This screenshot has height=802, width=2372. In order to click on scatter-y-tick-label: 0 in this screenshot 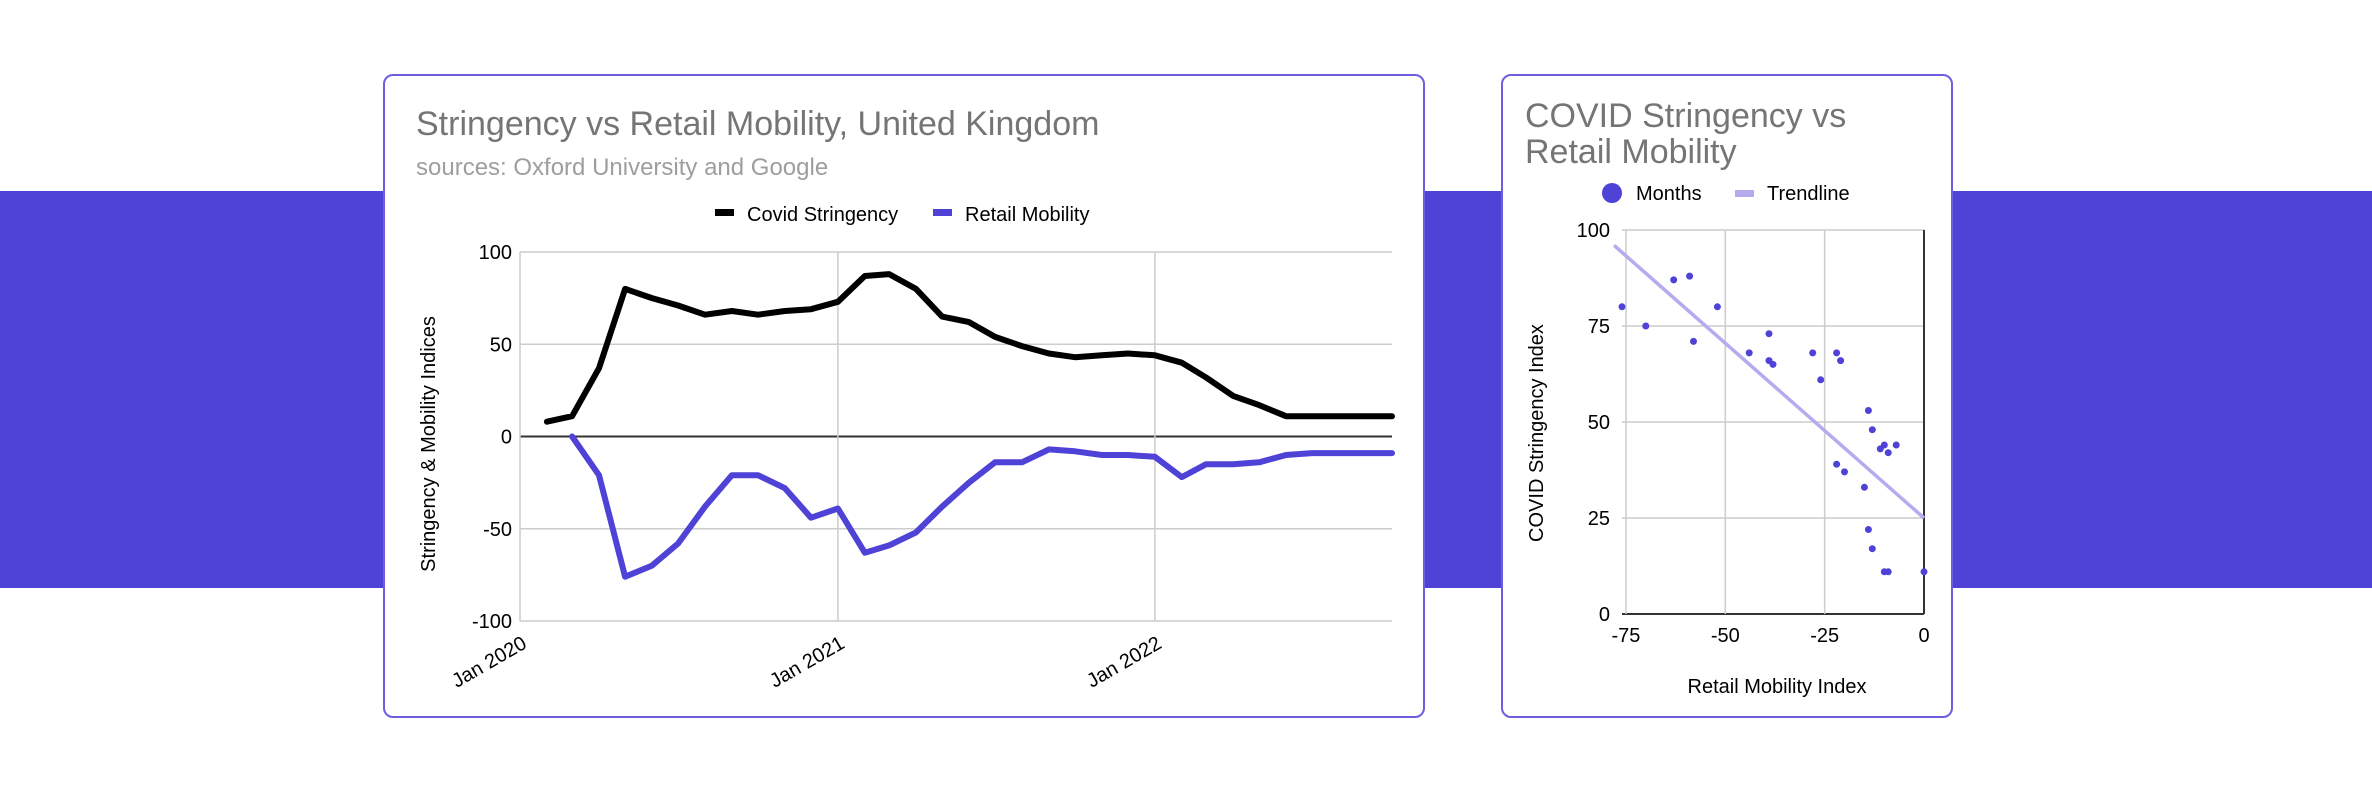, I will do `click(1604, 615)`.